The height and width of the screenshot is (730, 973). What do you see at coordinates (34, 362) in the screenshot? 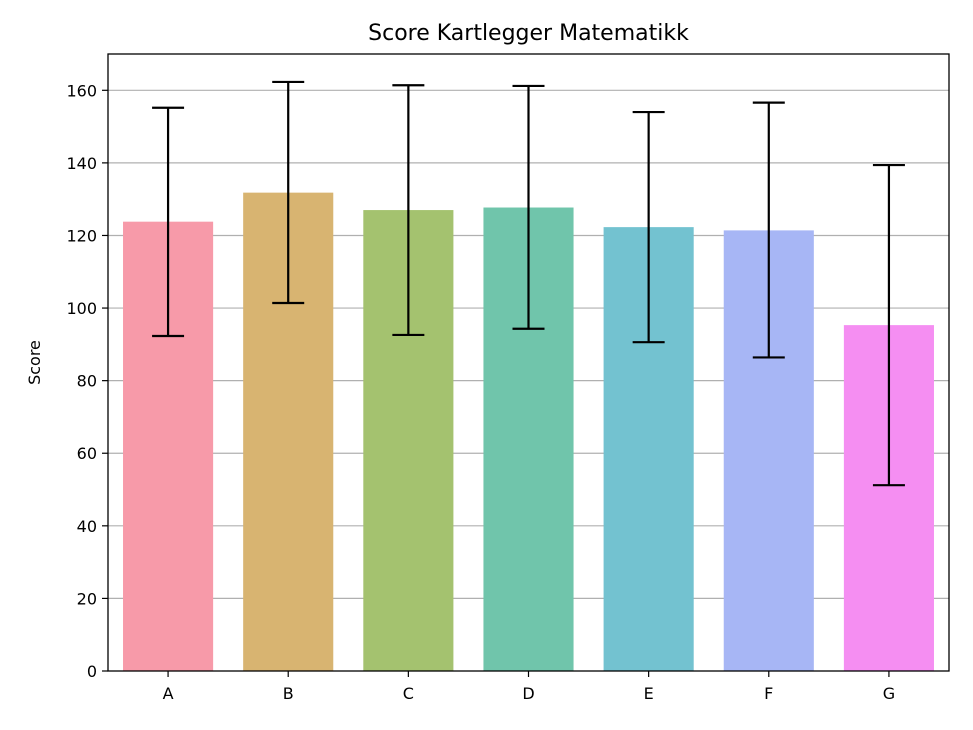
I see `y-axis-label: Score` at bounding box center [34, 362].